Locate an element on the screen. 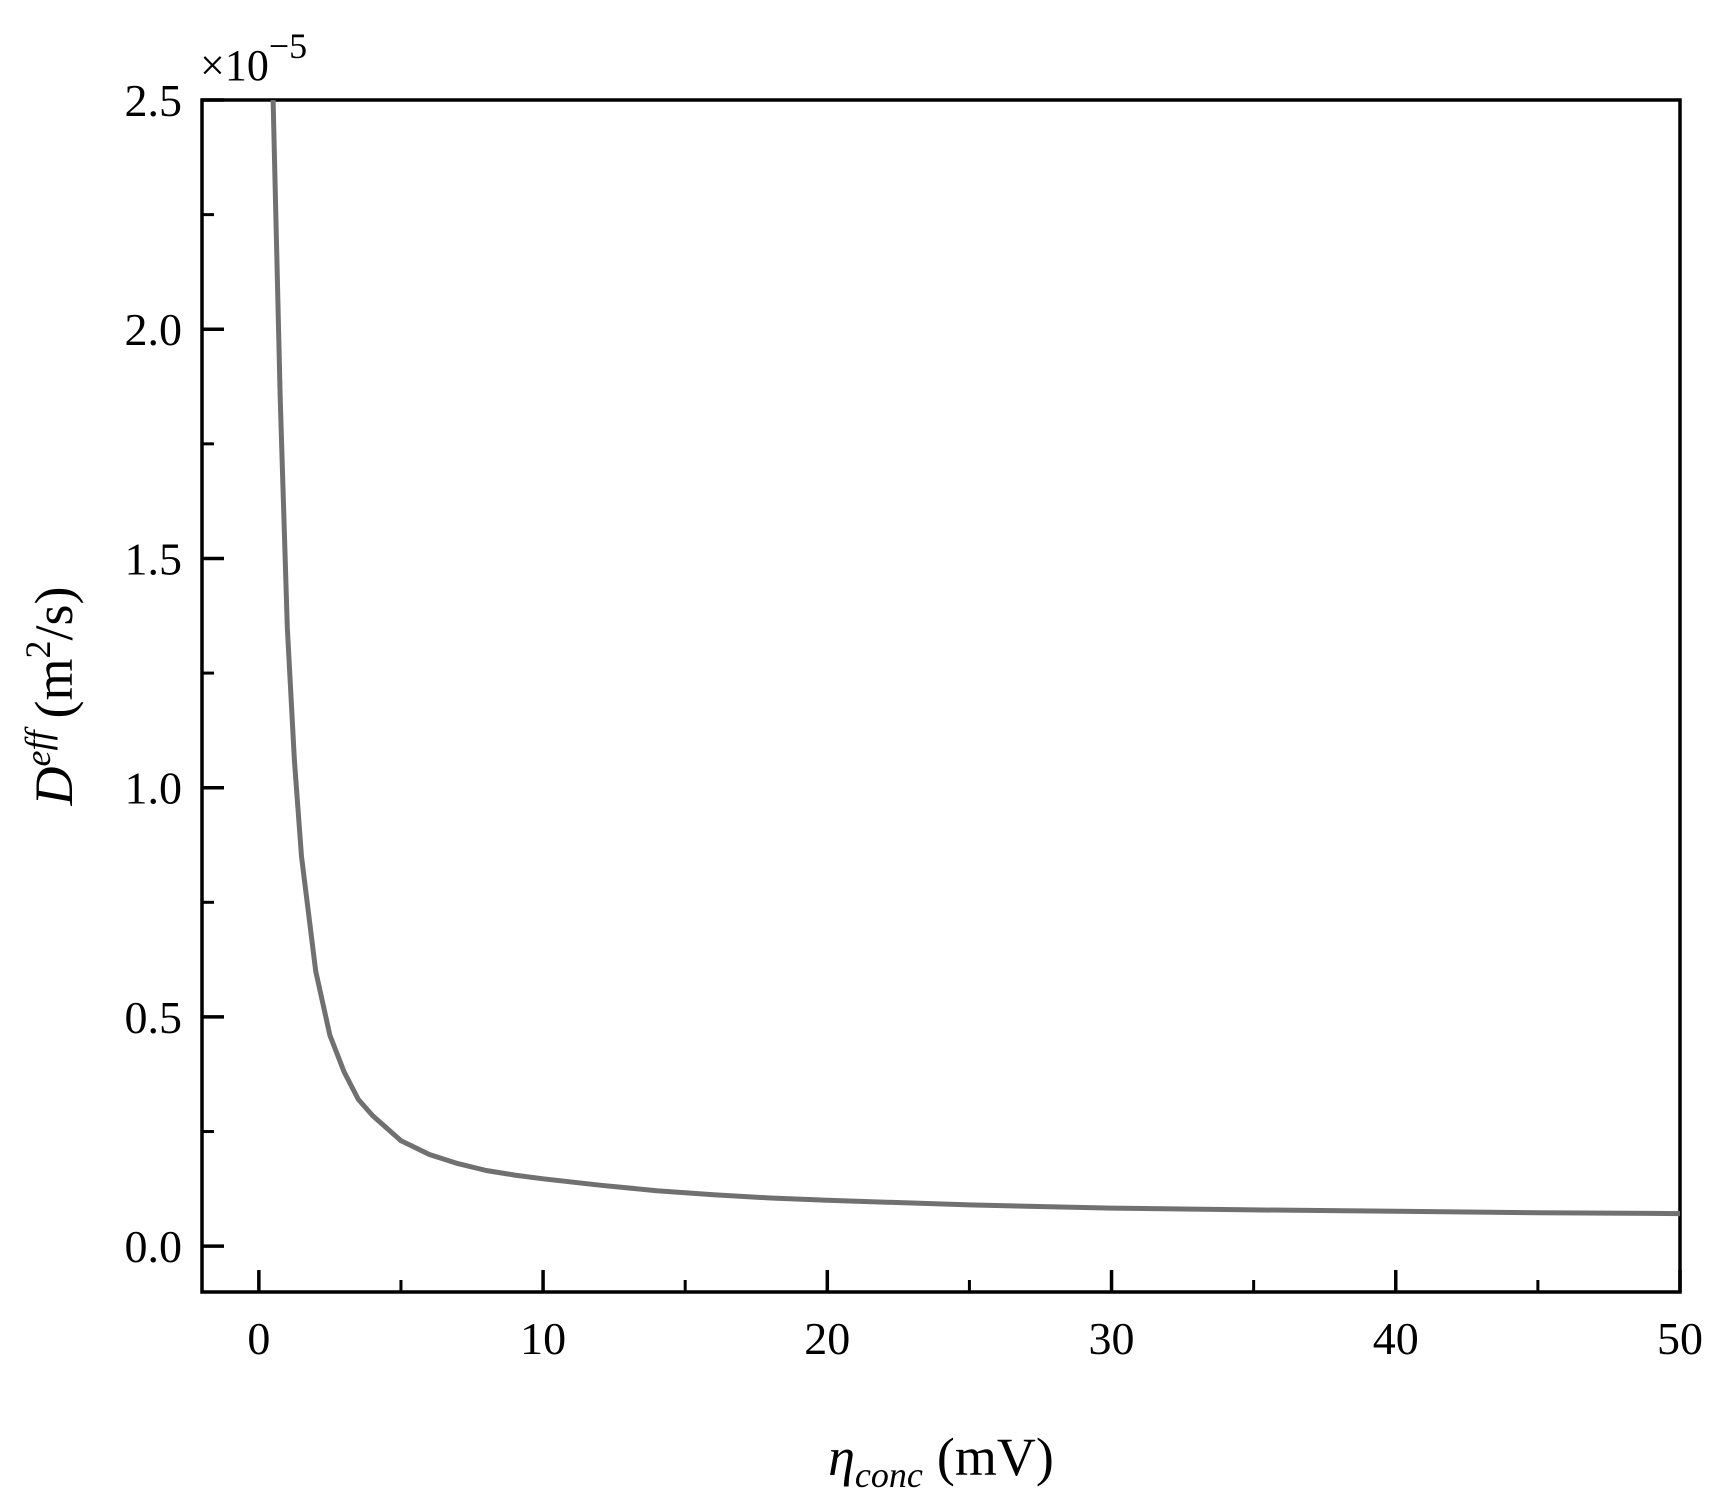 The image size is (1718, 1497). x-tick-label: 0 is located at coordinates (258, 1338).